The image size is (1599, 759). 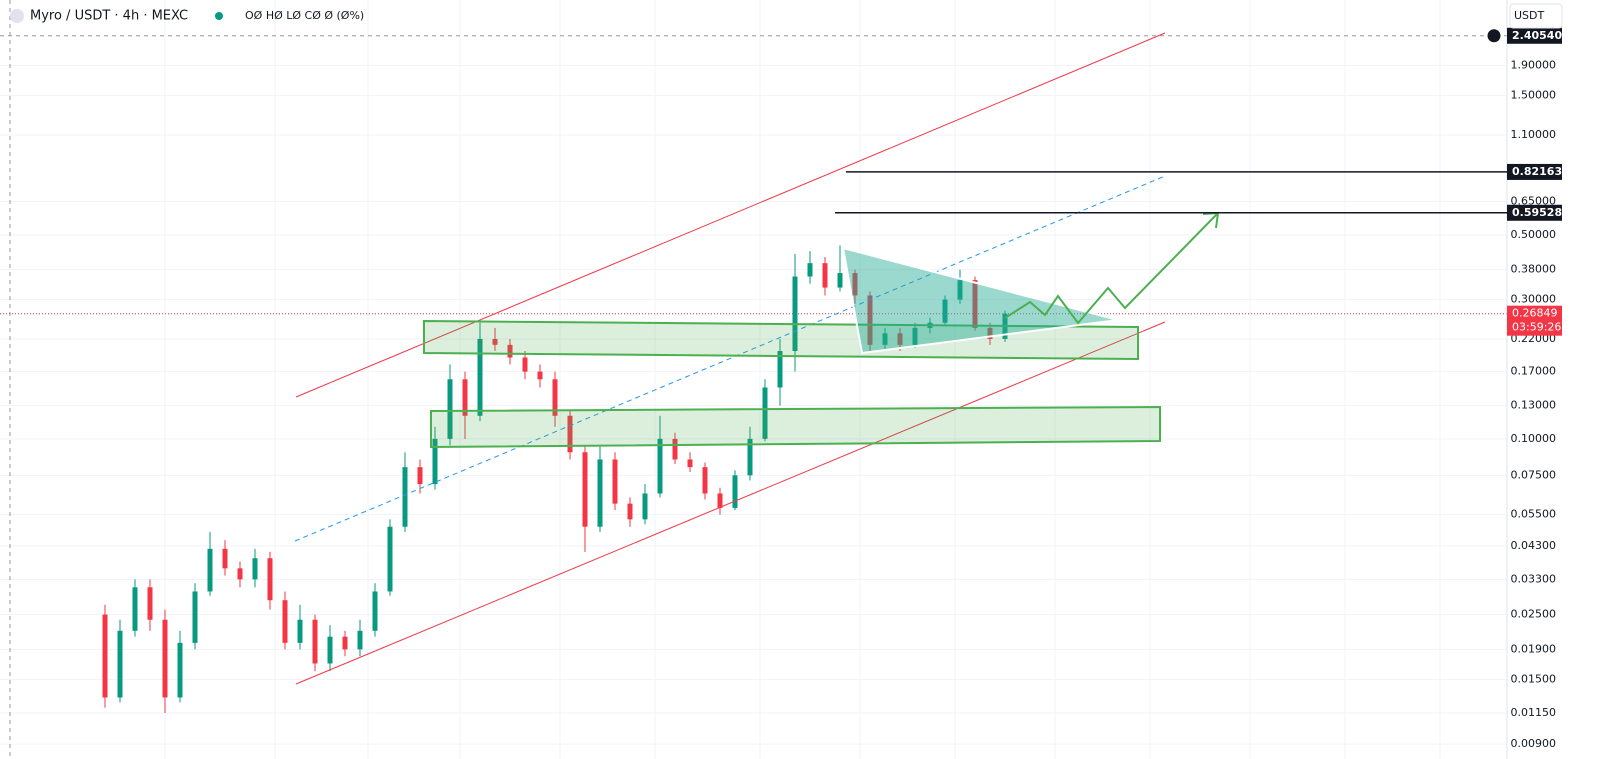 What do you see at coordinates (1534, 134) in the screenshot?
I see `y-tick-label: 1.10000` at bounding box center [1534, 134].